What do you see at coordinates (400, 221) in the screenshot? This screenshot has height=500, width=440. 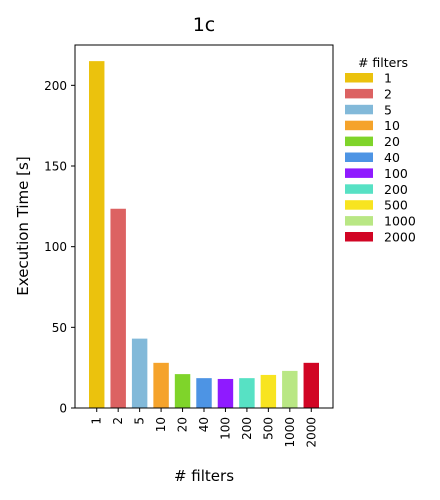 I see `legend-label-1000: 1000` at bounding box center [400, 221].